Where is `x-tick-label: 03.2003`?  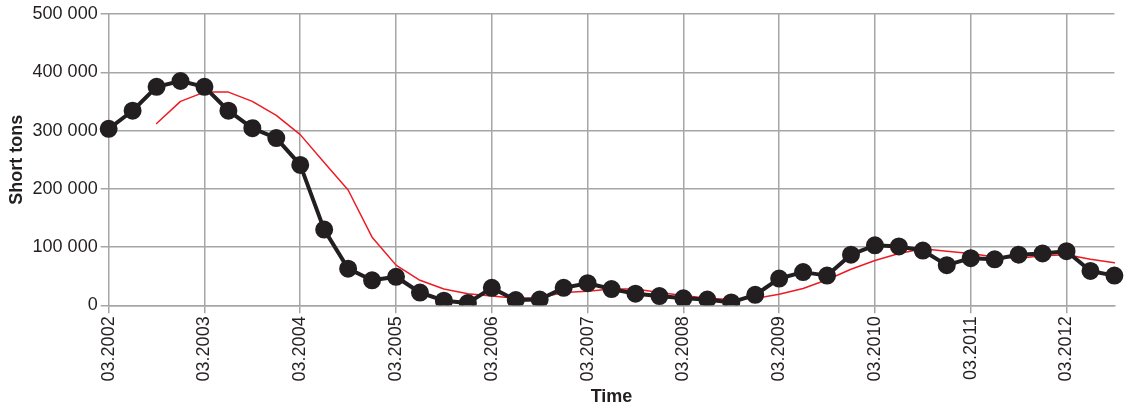
x-tick-label: 03.2003 is located at coordinates (203, 349).